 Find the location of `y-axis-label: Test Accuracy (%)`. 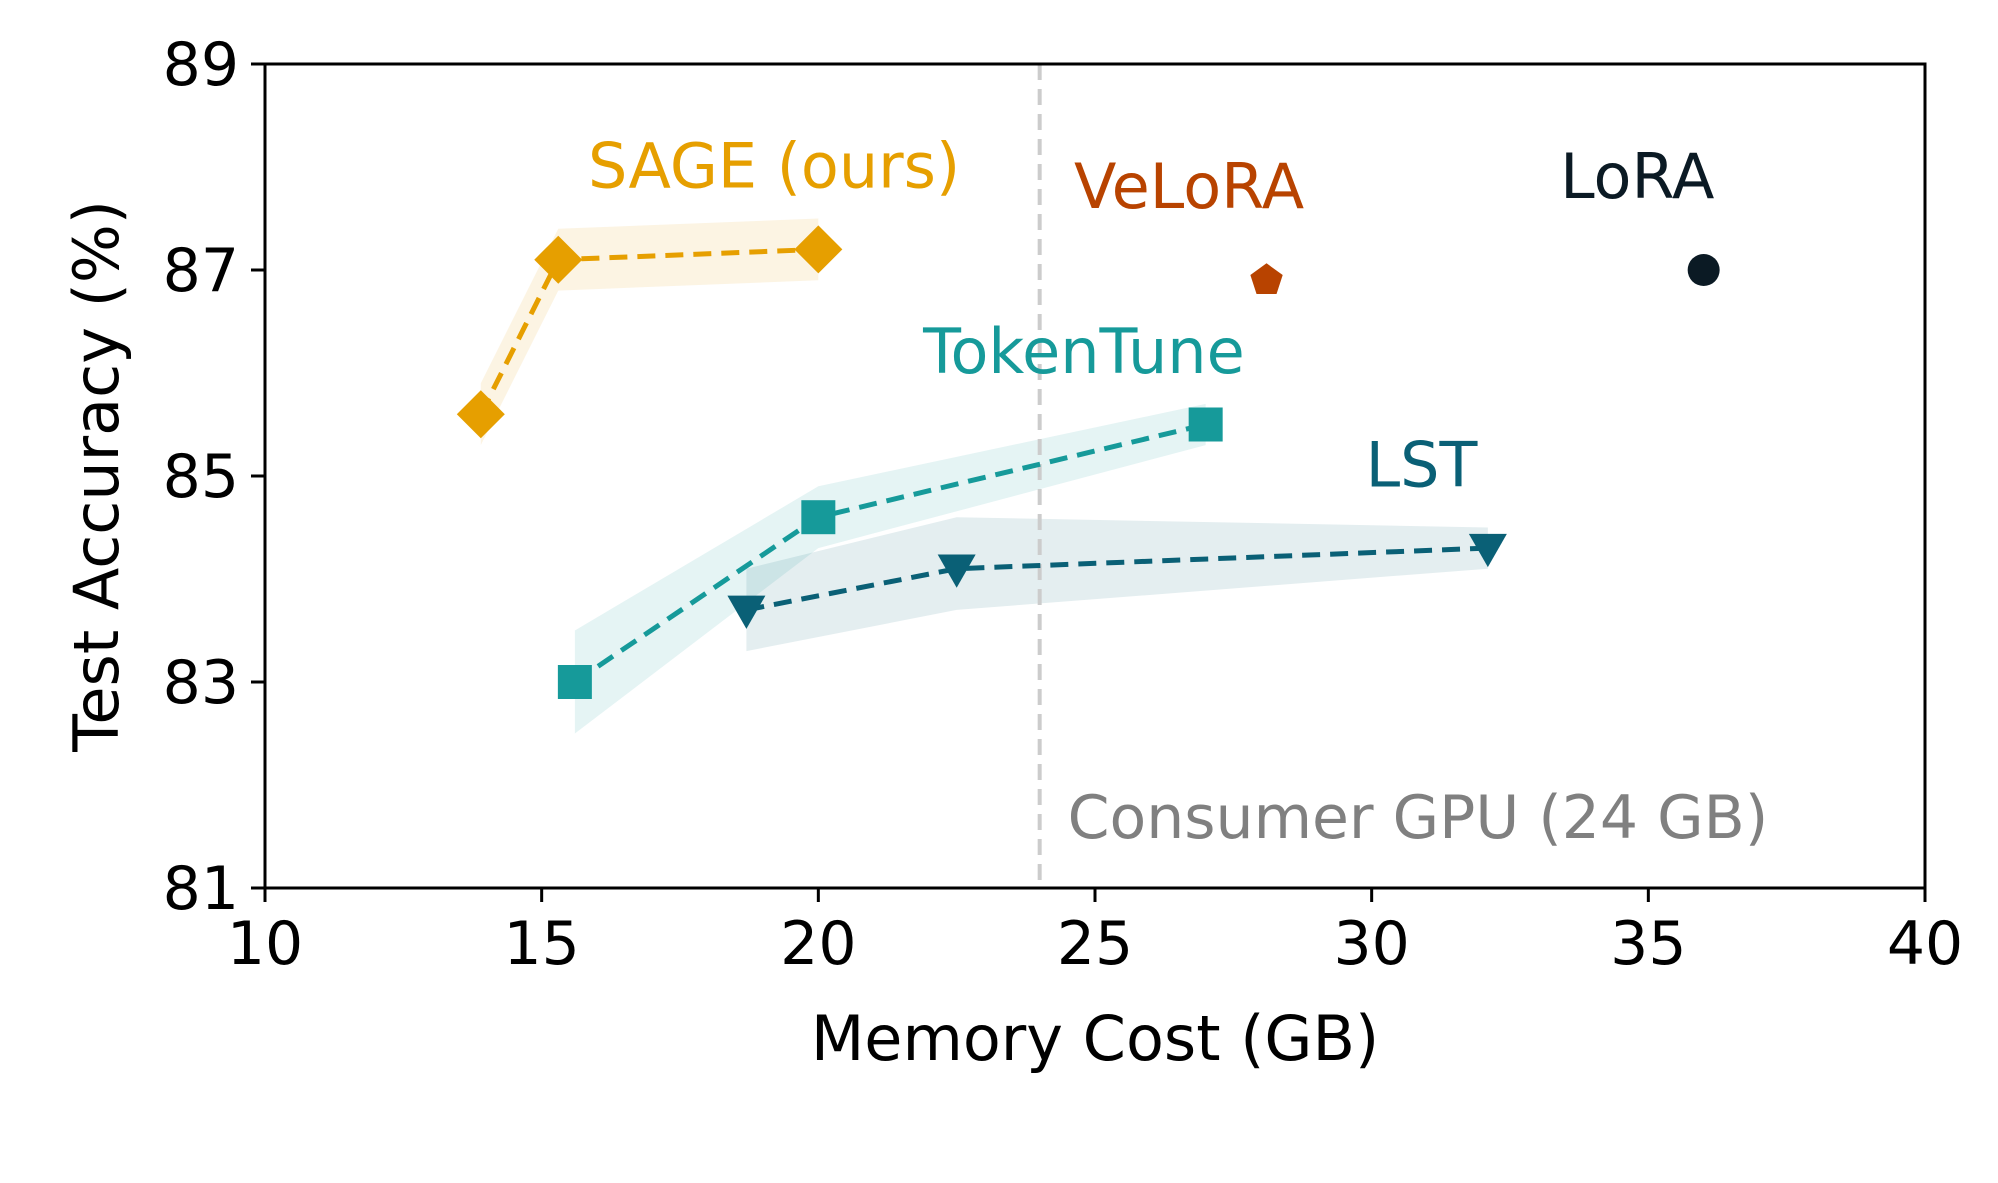

y-axis-label: Test Accuracy (%) is located at coordinates (96, 476).